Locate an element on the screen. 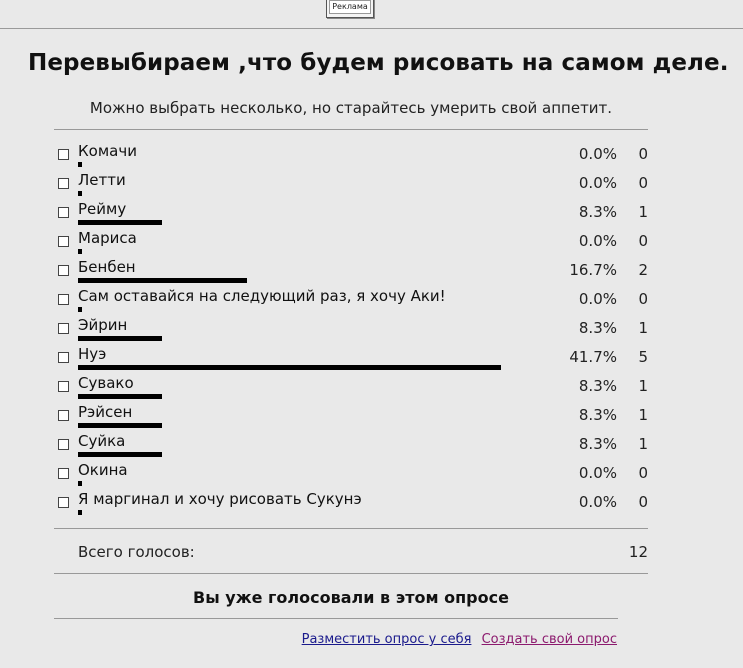 This screenshot has height=668, width=743. poll-option: Рейму 8.3% 1 is located at coordinates (351, 213).